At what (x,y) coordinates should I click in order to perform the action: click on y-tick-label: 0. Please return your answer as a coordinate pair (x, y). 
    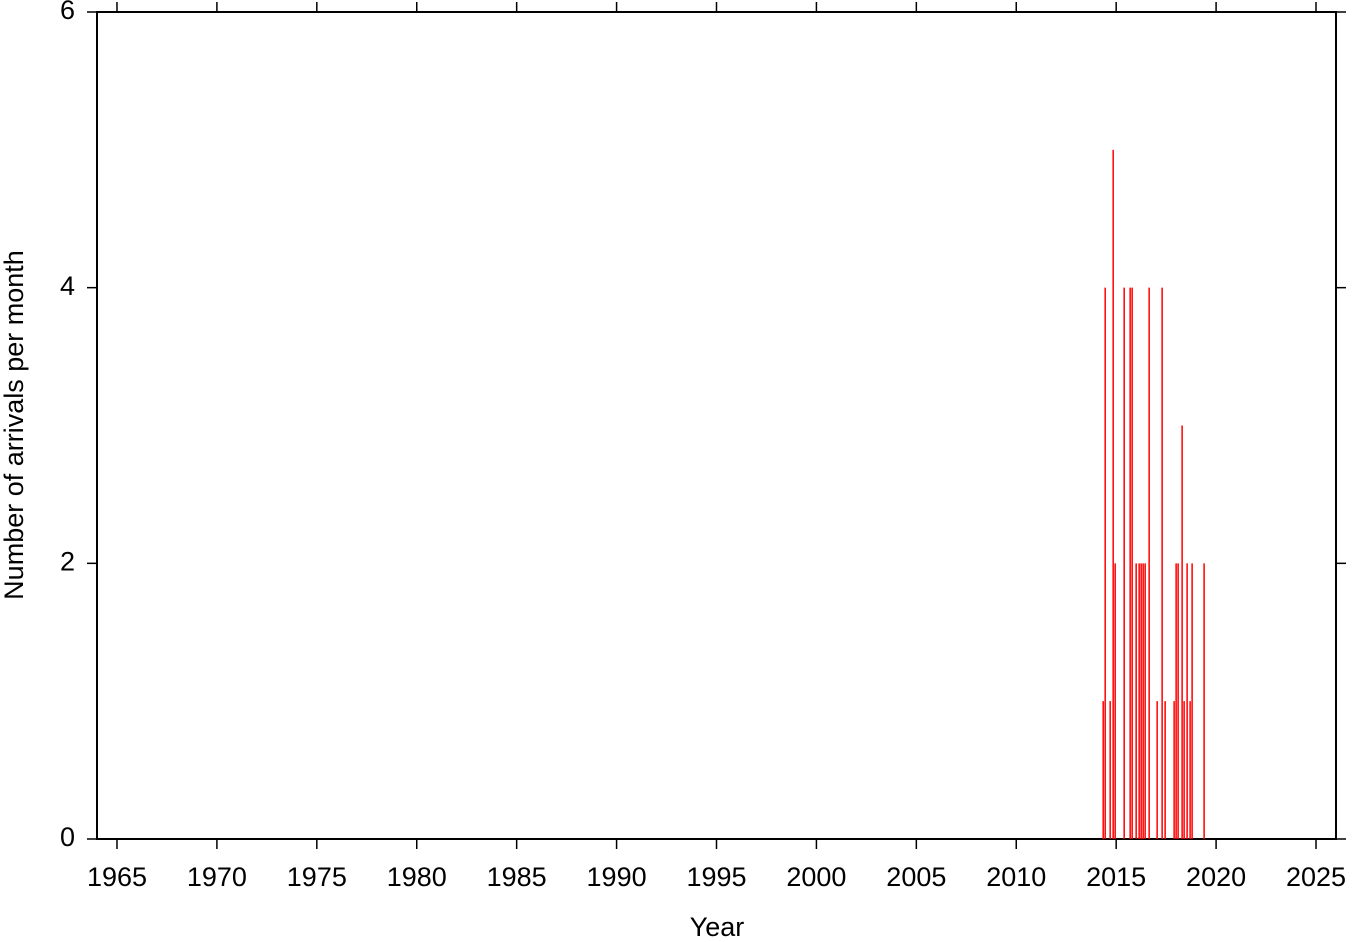
    Looking at the image, I should click on (67, 837).